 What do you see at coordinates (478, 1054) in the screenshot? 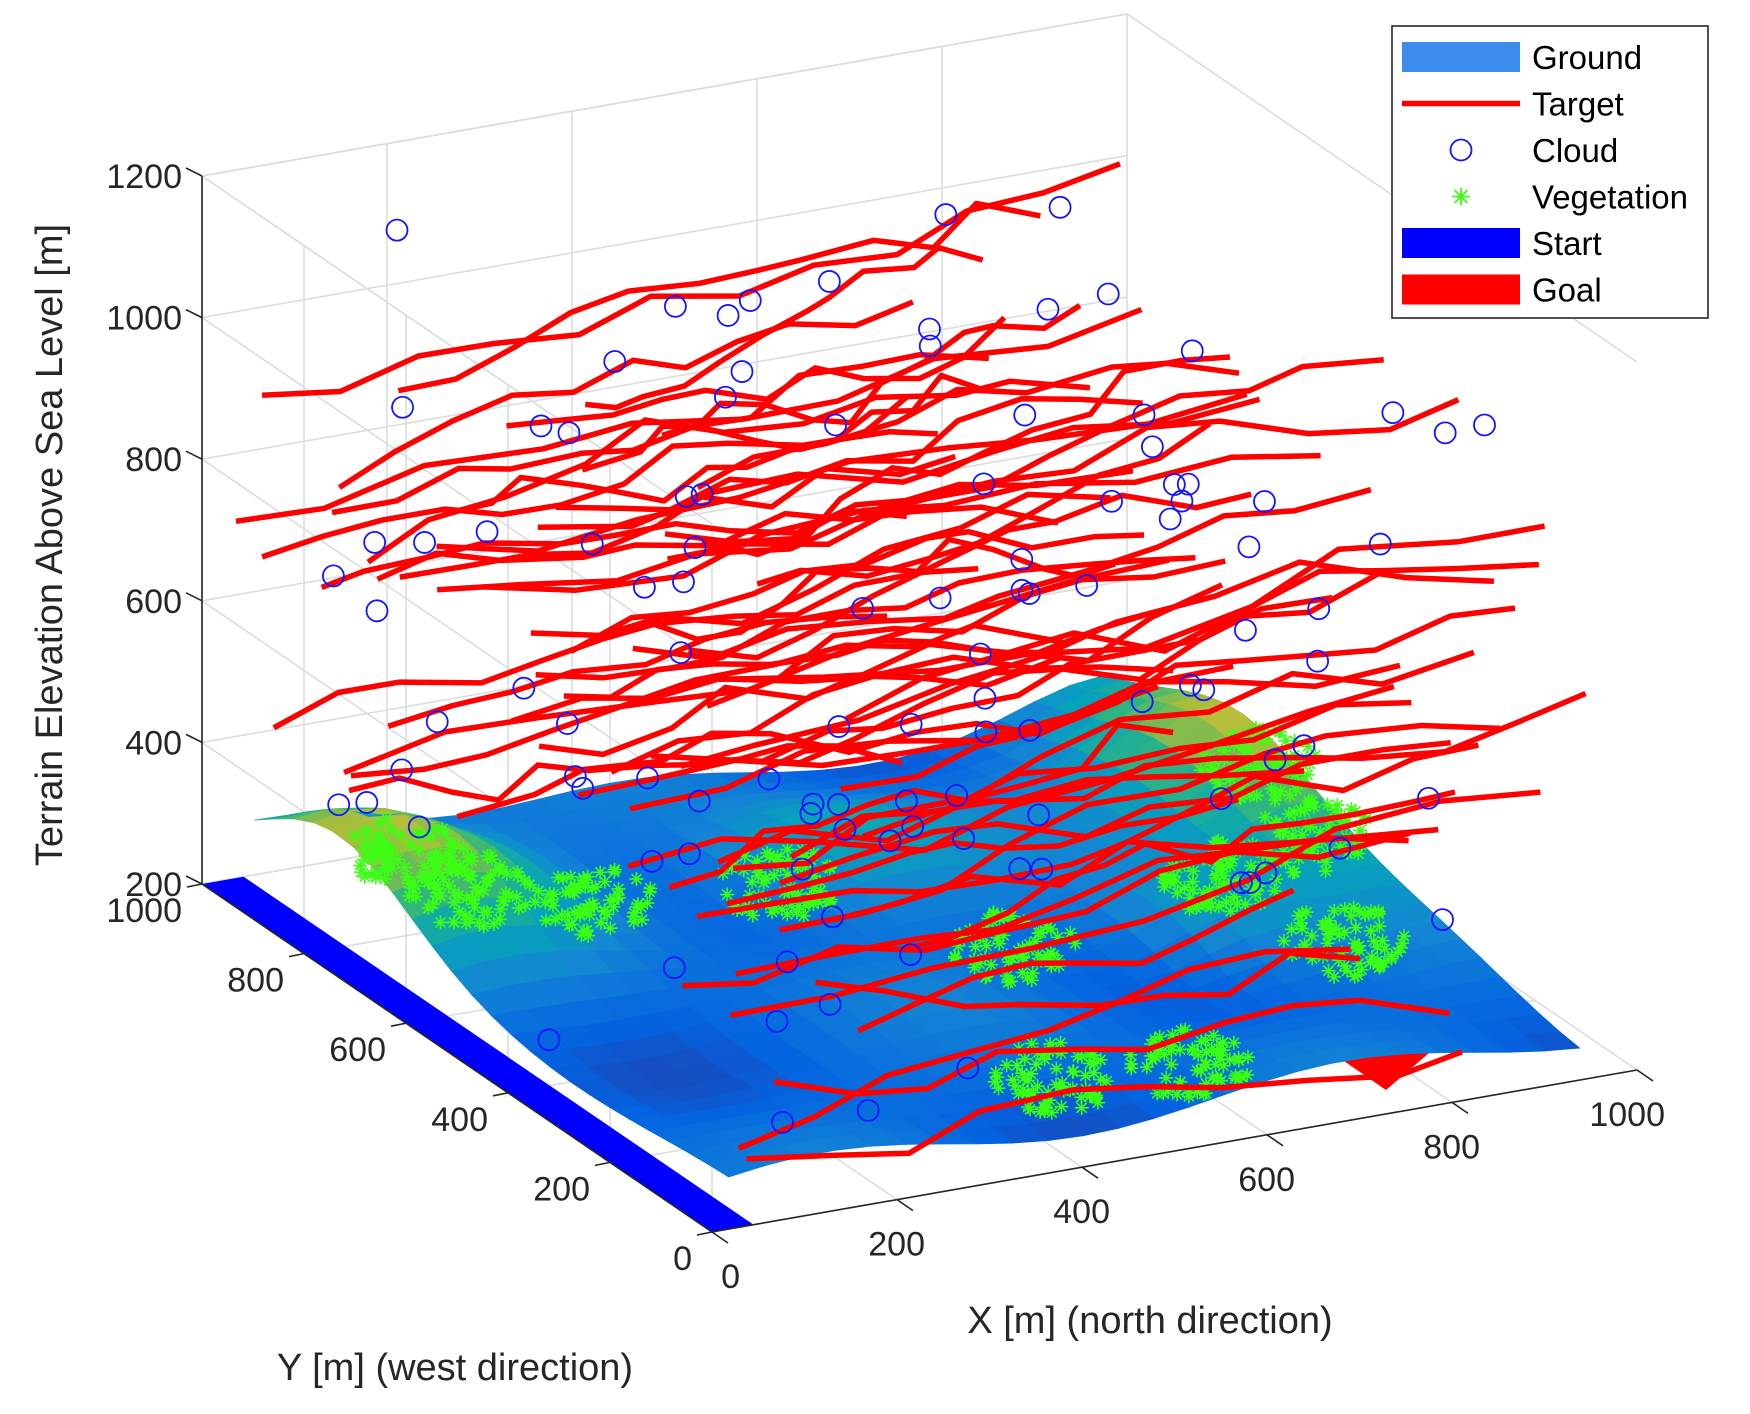
I see `start-region` at bounding box center [478, 1054].